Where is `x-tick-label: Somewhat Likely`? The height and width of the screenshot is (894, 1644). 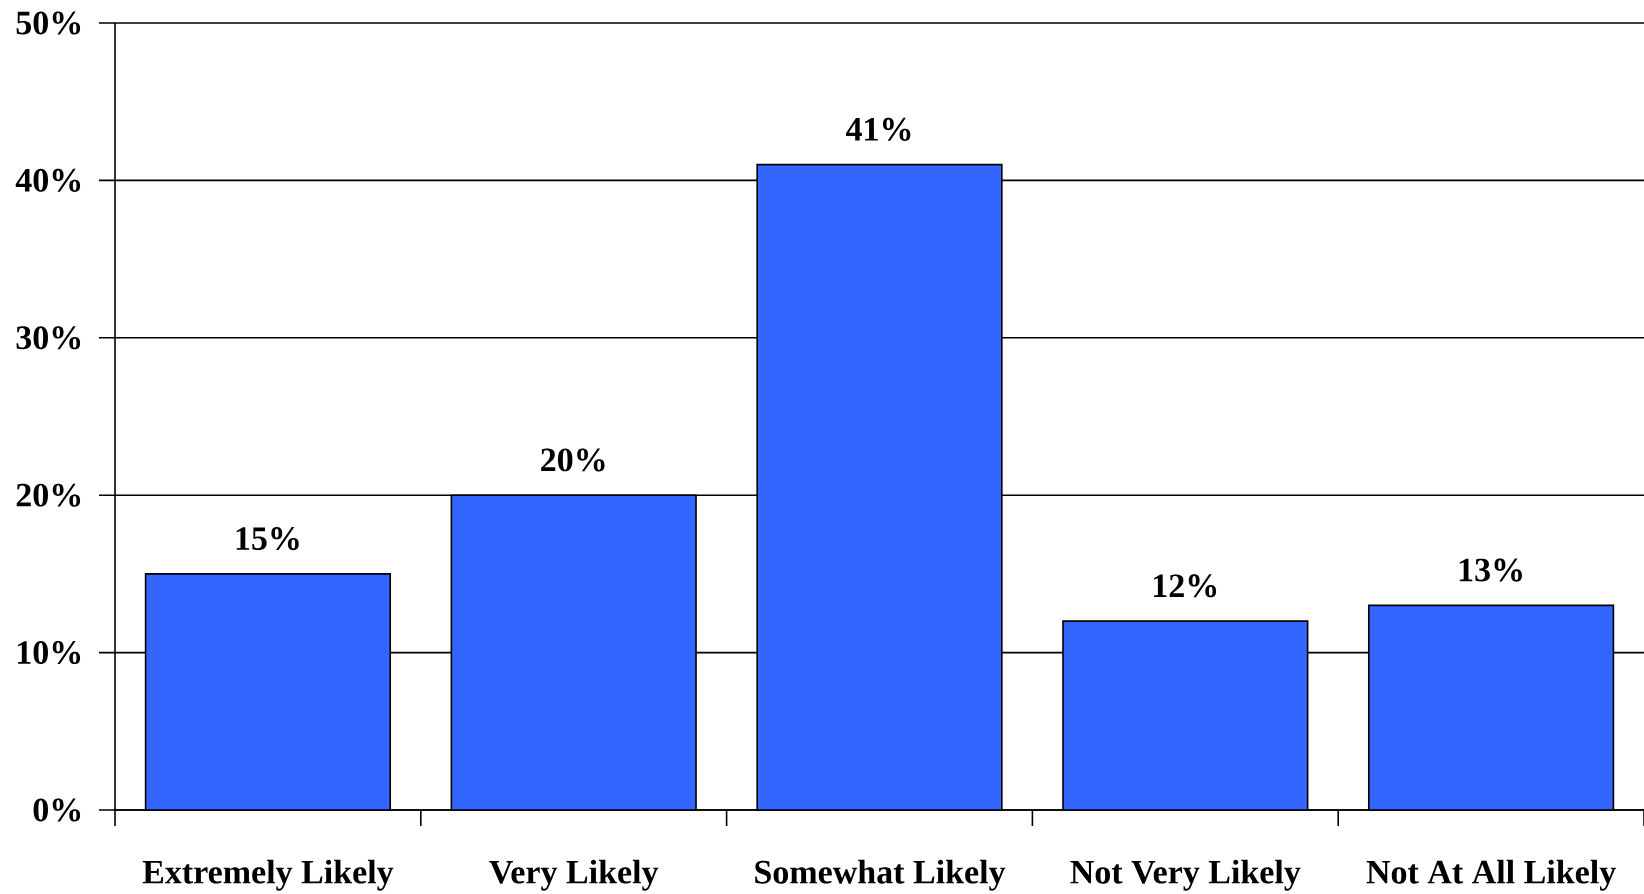
x-tick-label: Somewhat Likely is located at coordinates (880, 875).